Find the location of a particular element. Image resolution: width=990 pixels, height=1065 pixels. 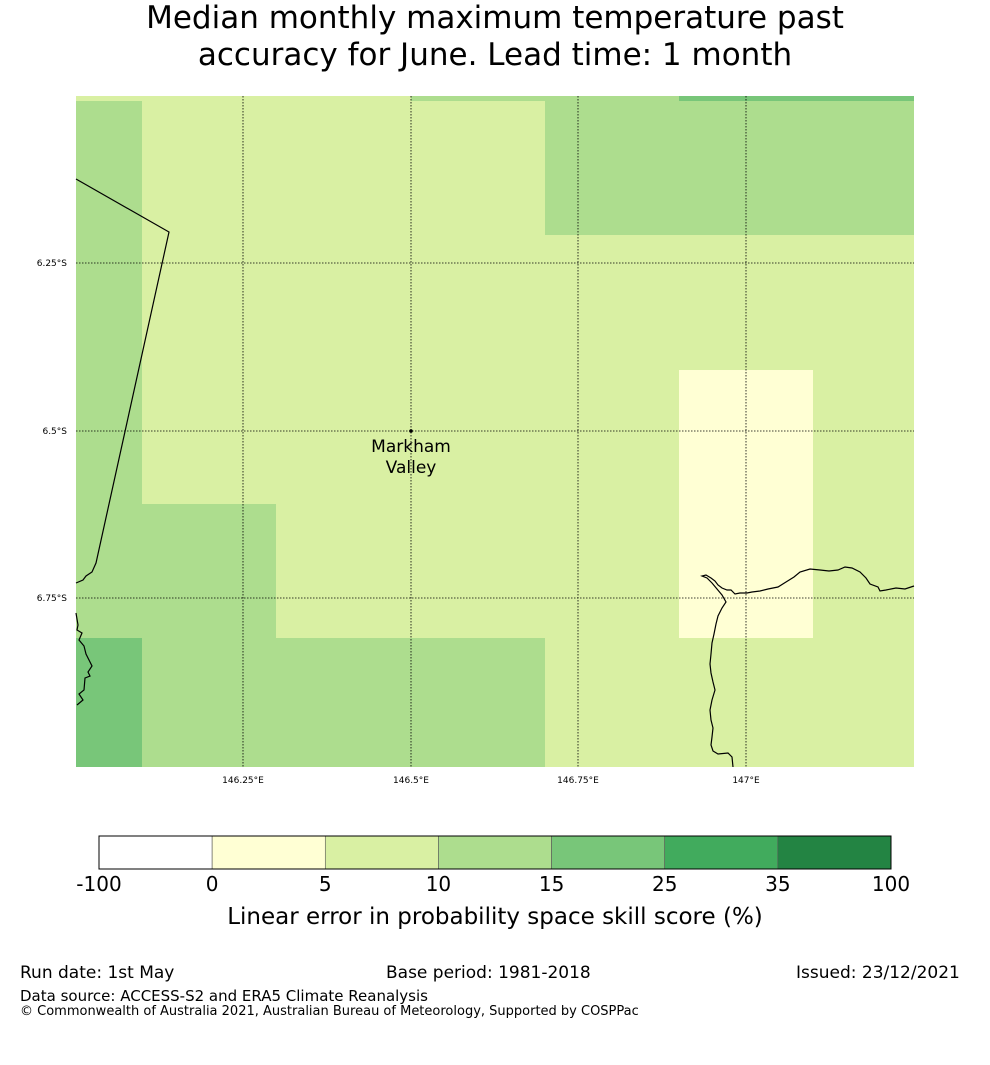

coastline-west is located at coordinates (84, 659).